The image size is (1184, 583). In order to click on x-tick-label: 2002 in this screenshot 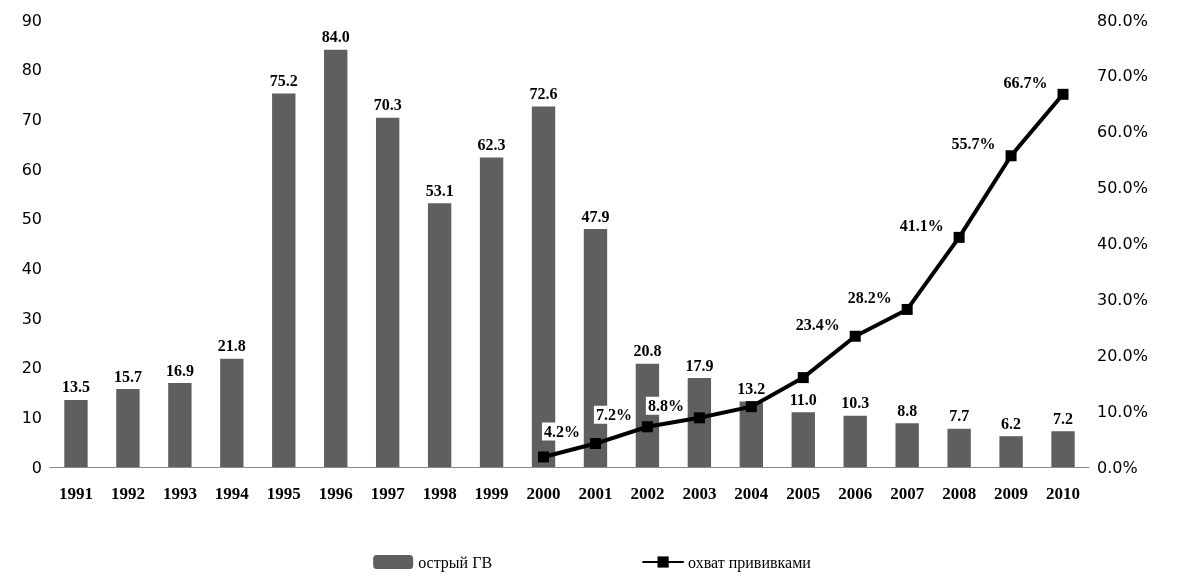, I will do `click(647, 493)`.